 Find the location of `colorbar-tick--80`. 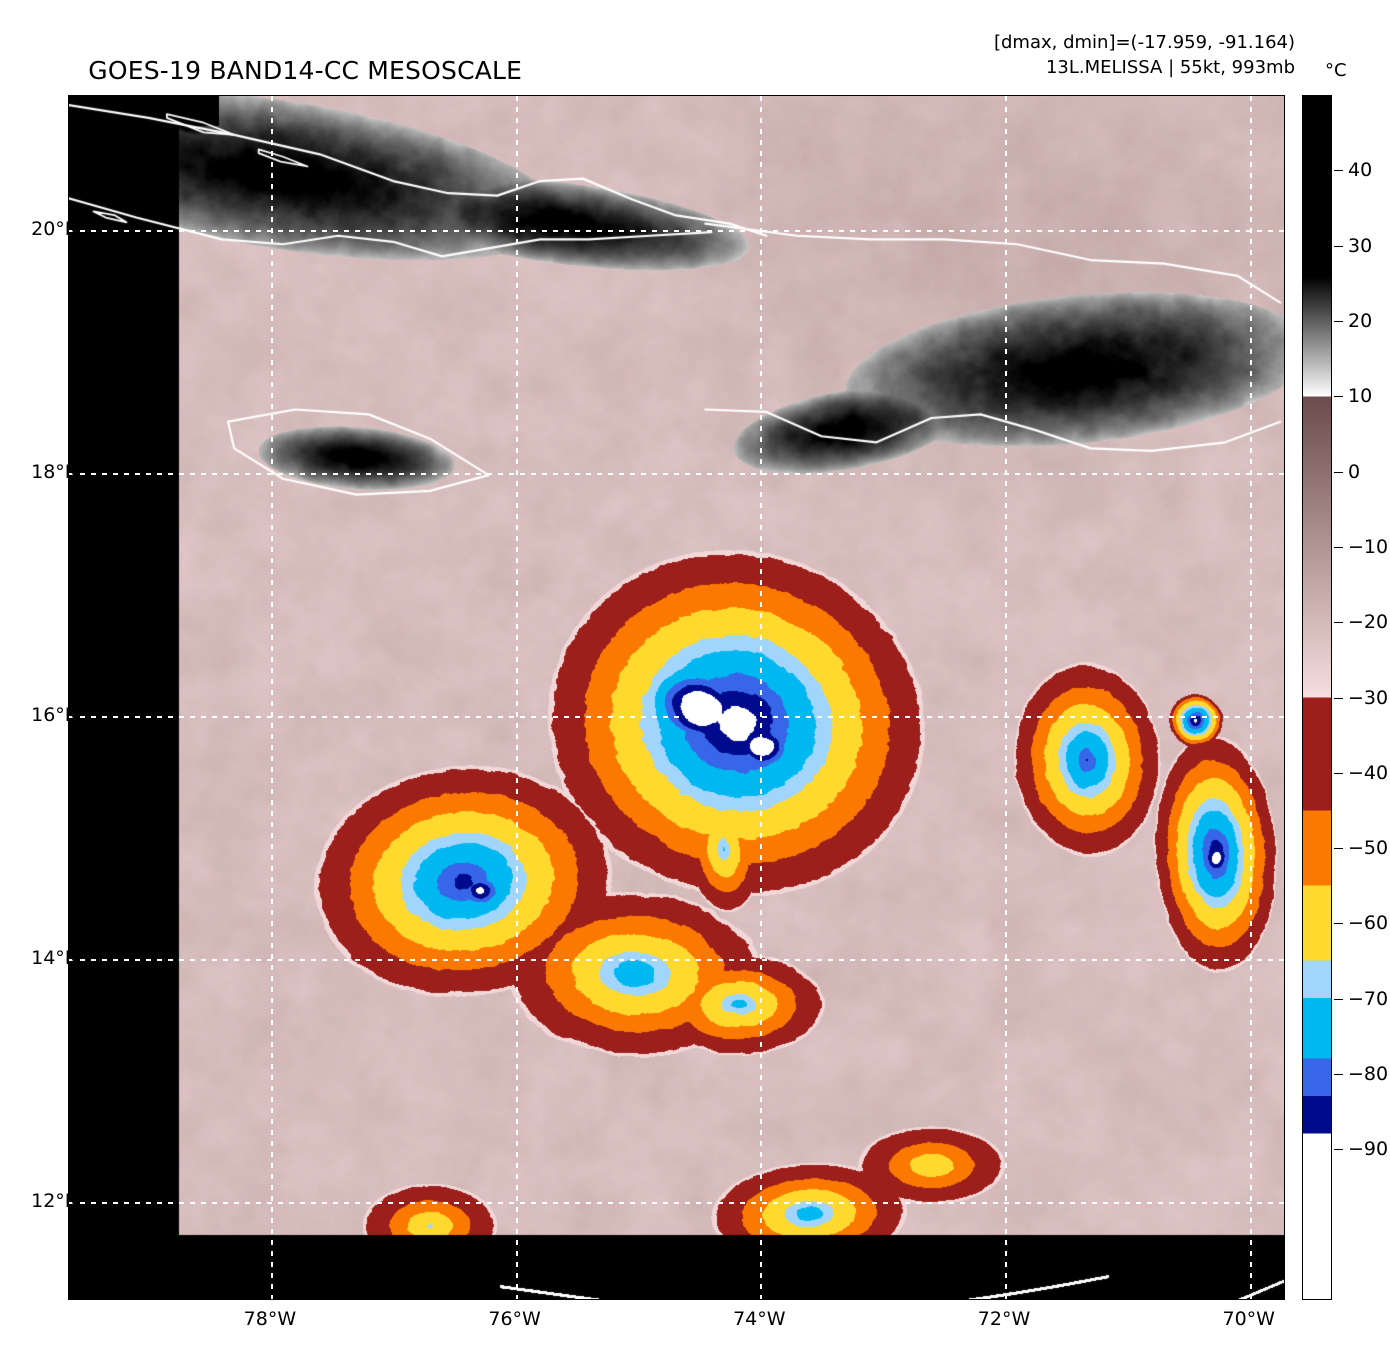

colorbar-tick--80 is located at coordinates (1338, 1074).